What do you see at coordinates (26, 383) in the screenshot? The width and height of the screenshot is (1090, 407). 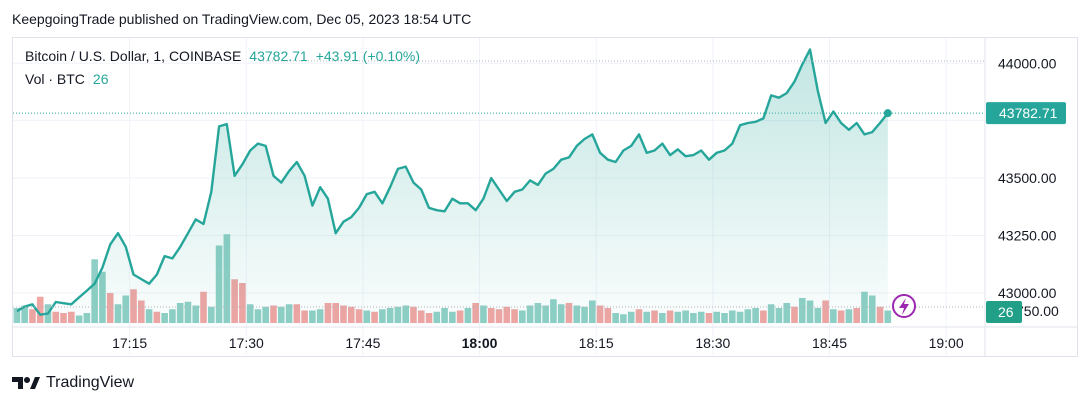 I see `tradingview-logo-icon` at bounding box center [26, 383].